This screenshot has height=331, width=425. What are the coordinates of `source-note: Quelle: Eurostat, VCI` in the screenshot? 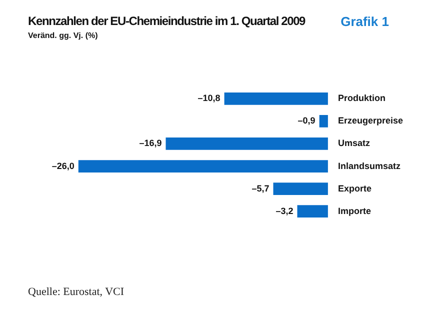 It's located at (76, 292).